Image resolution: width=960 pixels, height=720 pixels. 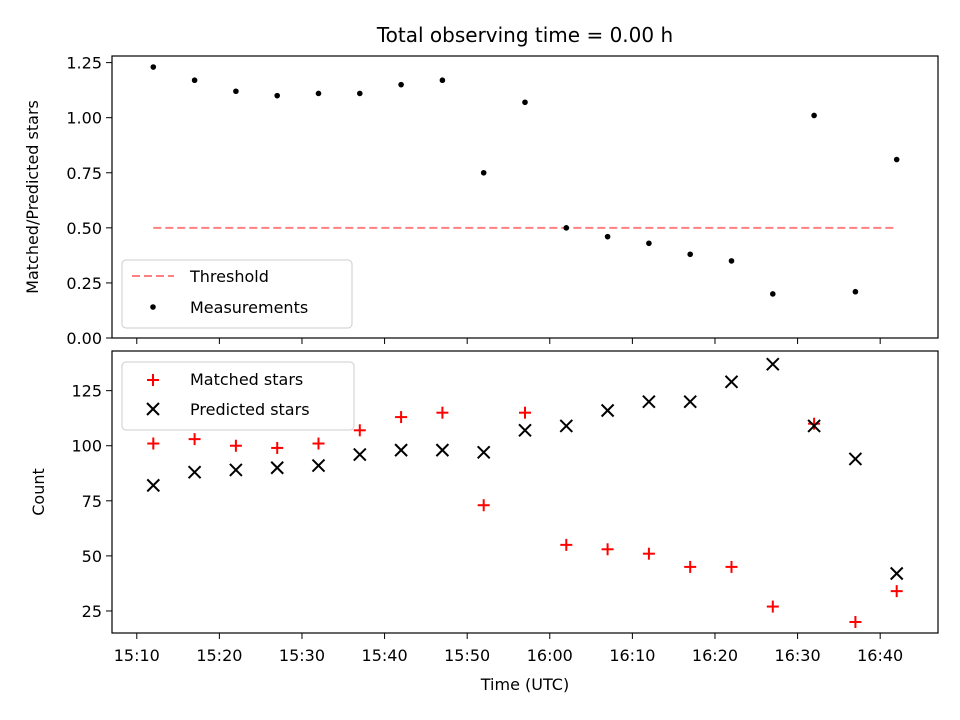 I want to click on count-y-tick-label: 100, so click(x=86, y=446).